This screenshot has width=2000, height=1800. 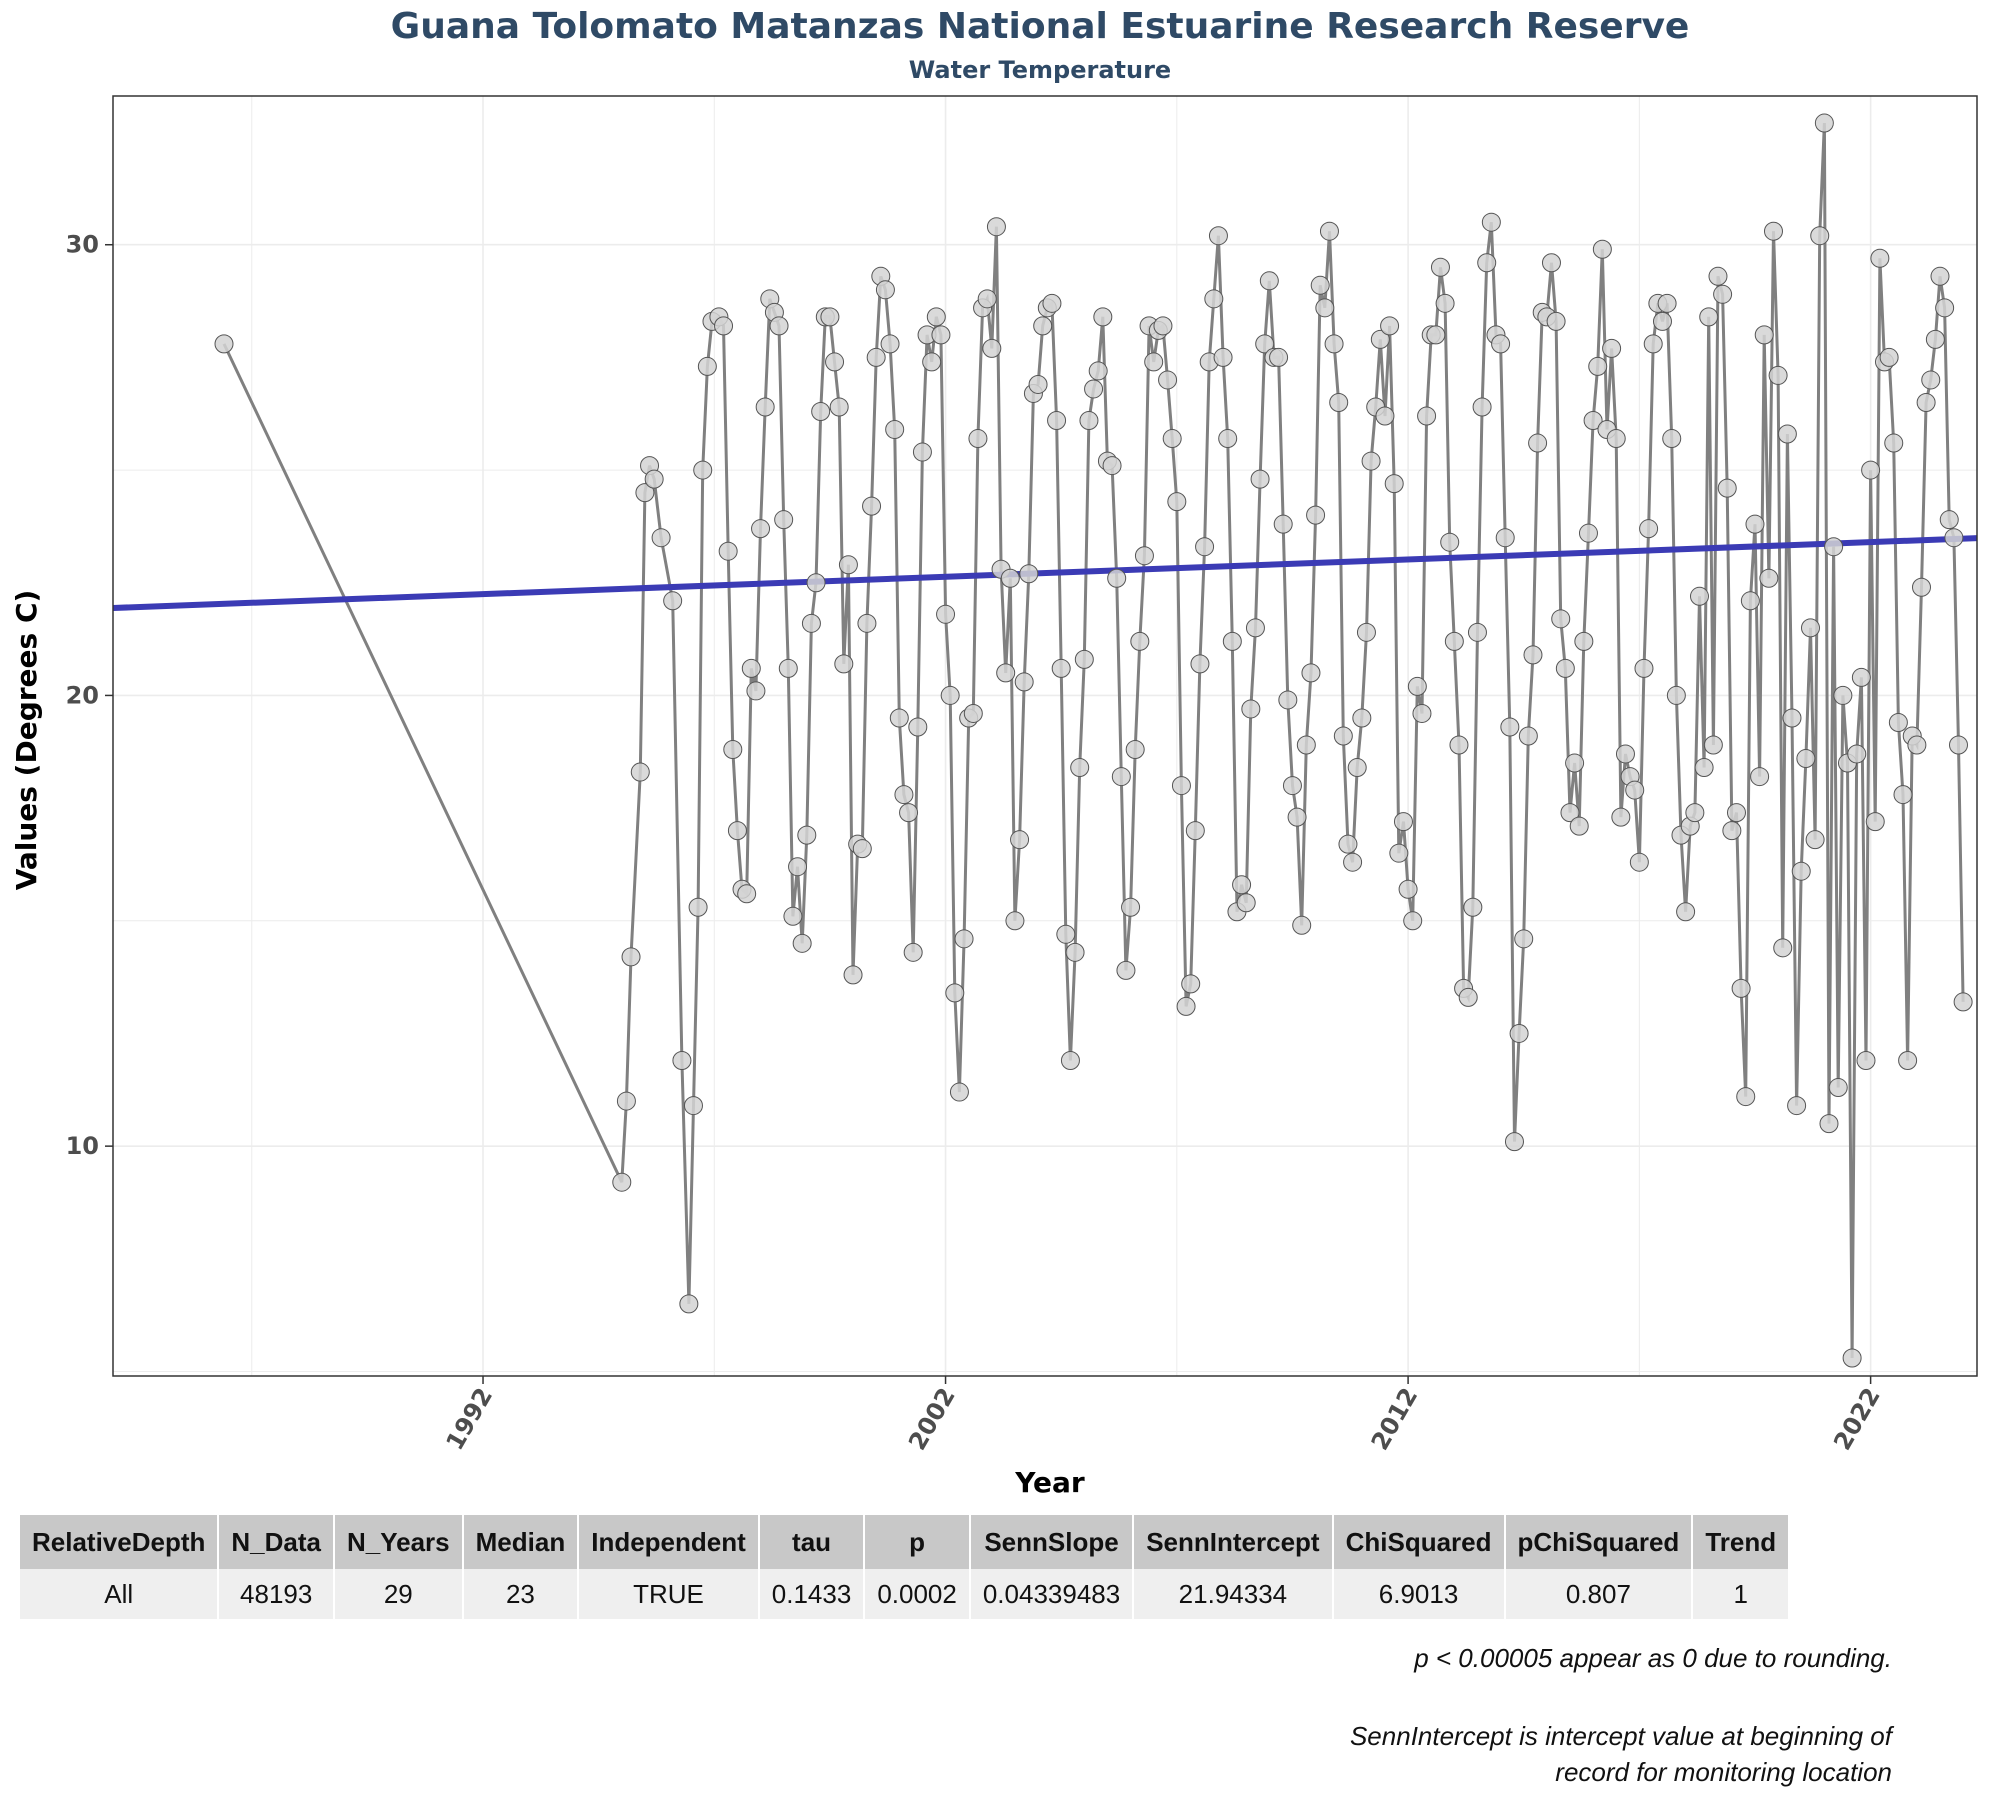 What do you see at coordinates (26, 740) in the screenshot?
I see `y-axis-title: Values (Degrees C)` at bounding box center [26, 740].